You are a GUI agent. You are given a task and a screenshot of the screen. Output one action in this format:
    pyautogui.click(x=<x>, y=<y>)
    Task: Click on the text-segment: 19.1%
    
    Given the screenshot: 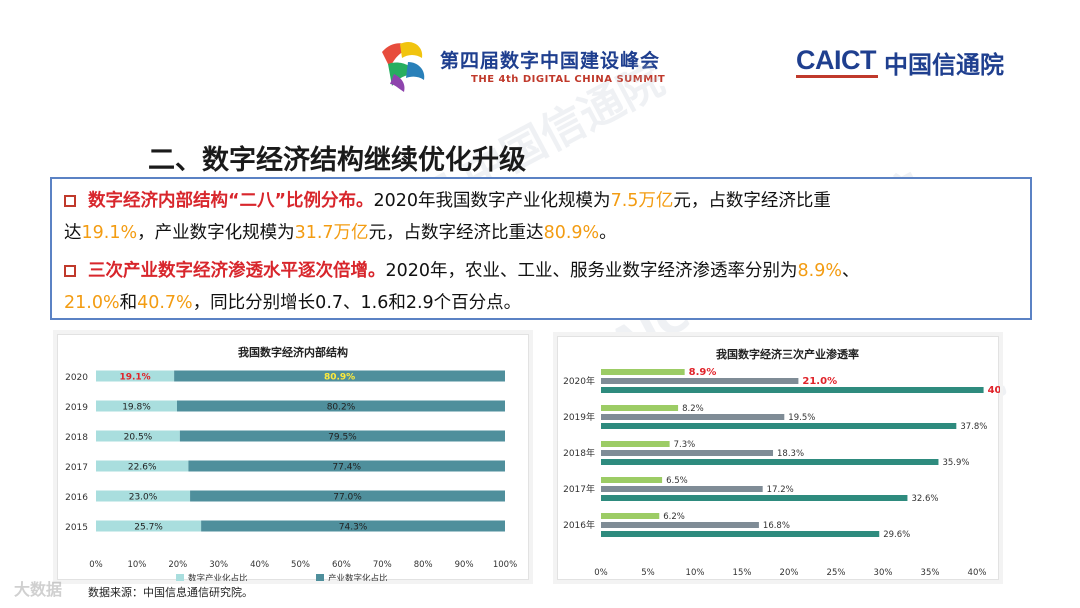 What is the action you would take?
    pyautogui.click(x=109, y=233)
    